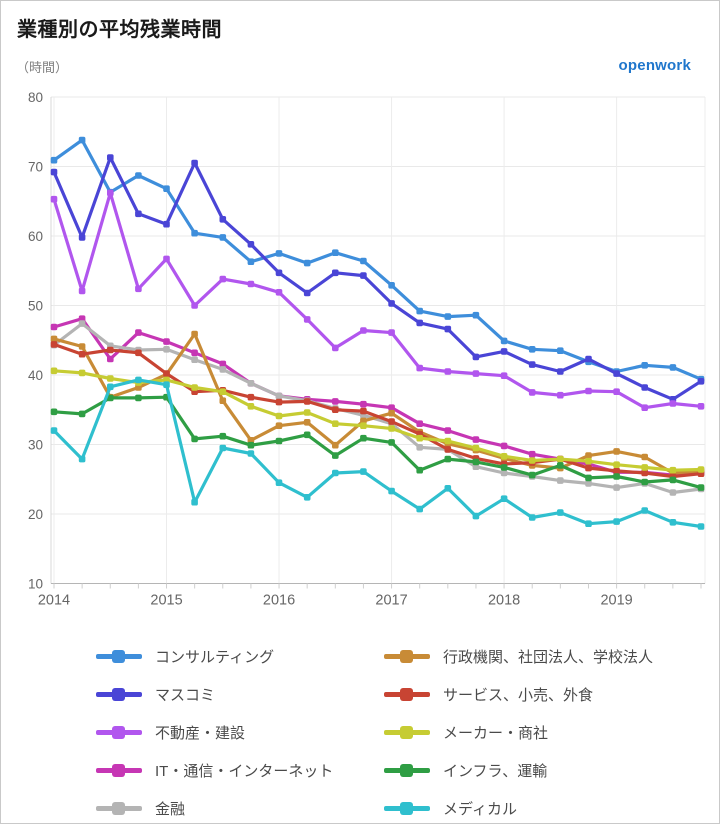 This screenshot has height=824, width=720. Describe the element at coordinates (35, 306) in the screenshot. I see `y-tick-label: 50` at that location.